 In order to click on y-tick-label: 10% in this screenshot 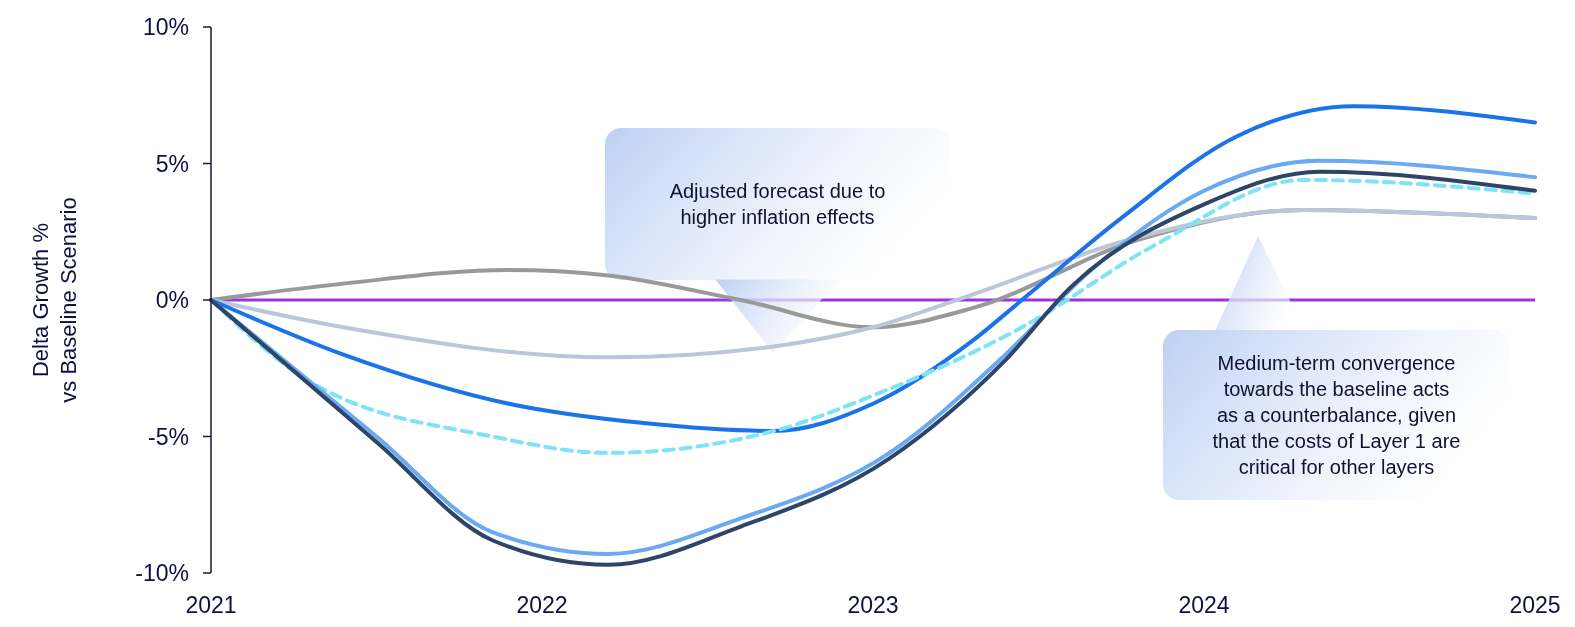, I will do `click(165, 27)`.